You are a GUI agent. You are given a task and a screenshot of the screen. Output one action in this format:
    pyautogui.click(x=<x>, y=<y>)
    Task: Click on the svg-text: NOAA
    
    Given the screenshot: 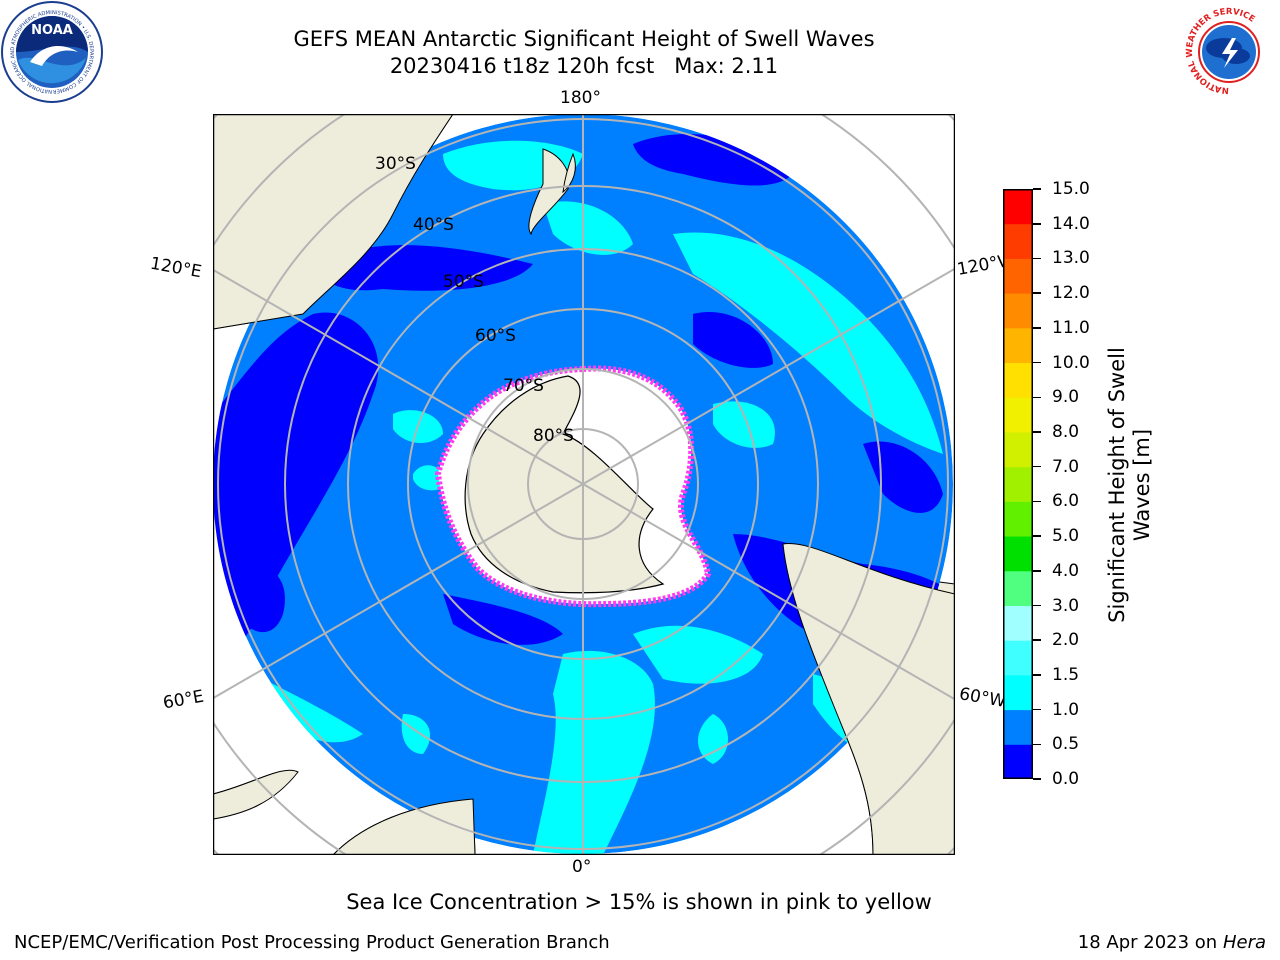 What is the action you would take?
    pyautogui.click(x=52, y=30)
    